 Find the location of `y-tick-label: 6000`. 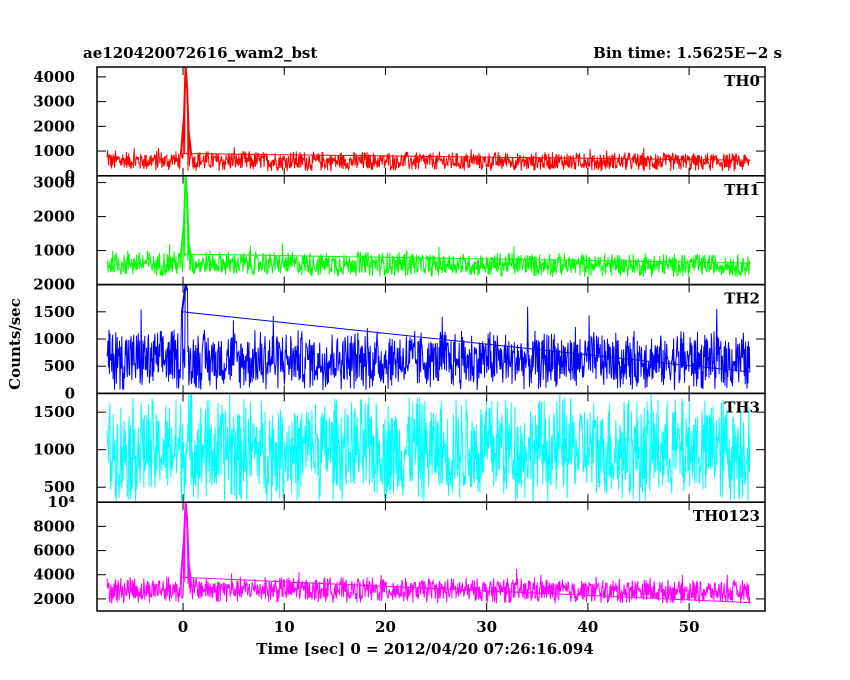

y-tick-label: 6000 is located at coordinates (54, 551).